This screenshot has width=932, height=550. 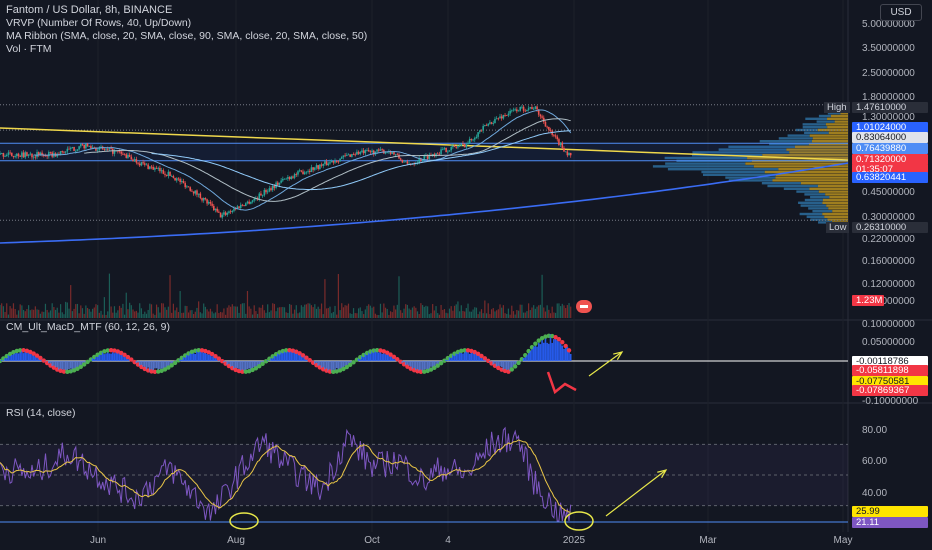 I want to click on indicator-vrvp: VRVP (Number Of Rows, 40, Up/Down), so click(x=99, y=23).